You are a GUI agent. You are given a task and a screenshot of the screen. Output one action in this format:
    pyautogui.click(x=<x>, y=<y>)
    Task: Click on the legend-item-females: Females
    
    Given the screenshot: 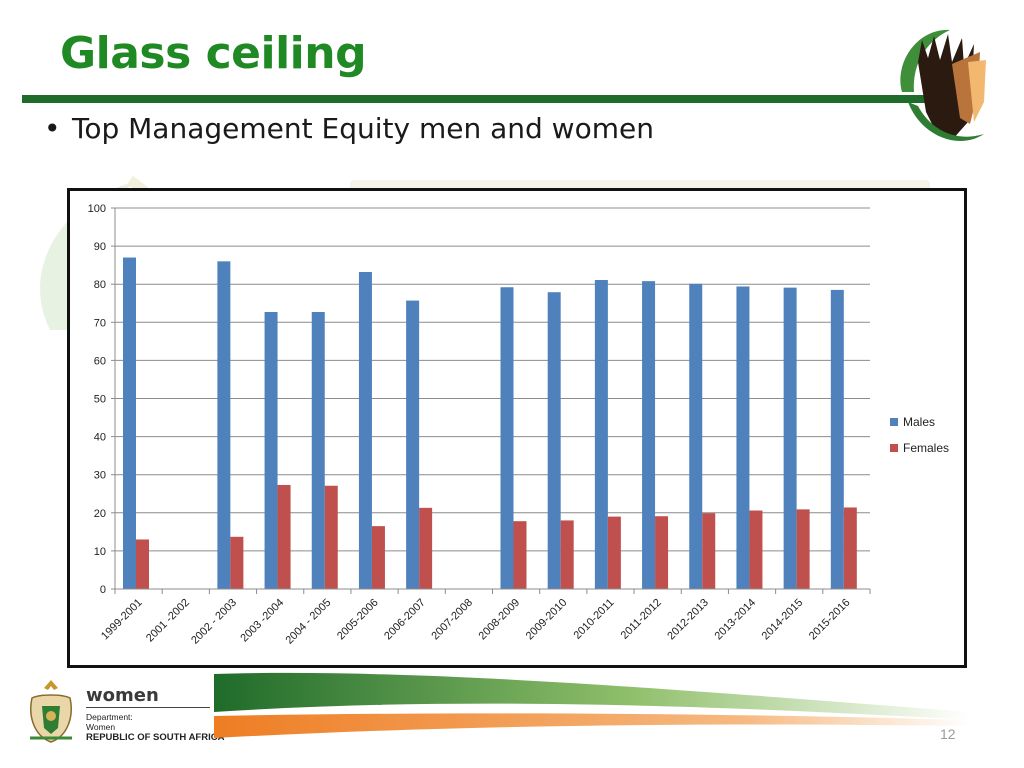 What is the action you would take?
    pyautogui.click(x=919, y=448)
    